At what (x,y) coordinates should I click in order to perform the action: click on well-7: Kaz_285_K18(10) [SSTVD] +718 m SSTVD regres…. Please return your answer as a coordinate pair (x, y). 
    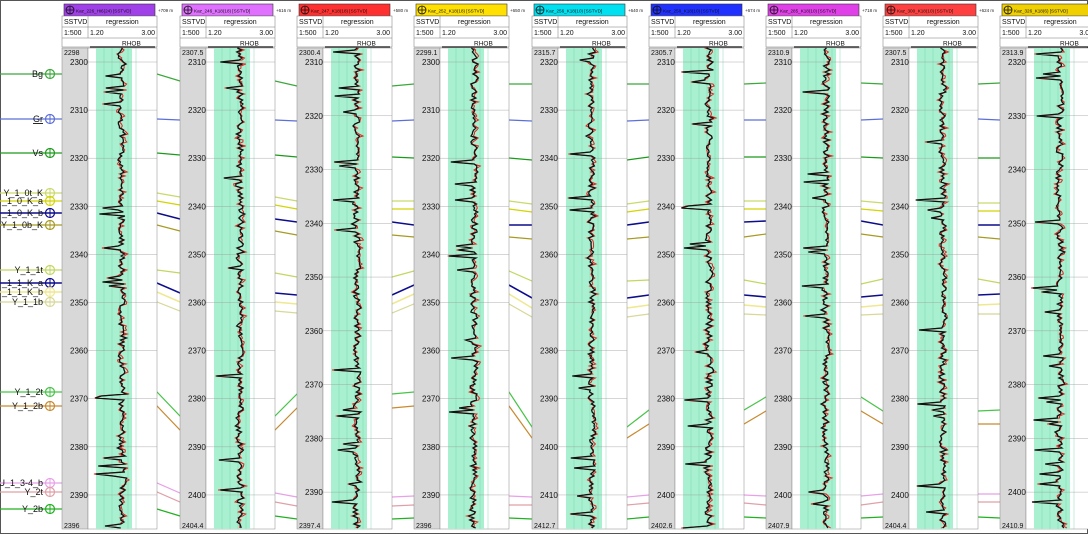
    Looking at the image, I should click on (821, 266).